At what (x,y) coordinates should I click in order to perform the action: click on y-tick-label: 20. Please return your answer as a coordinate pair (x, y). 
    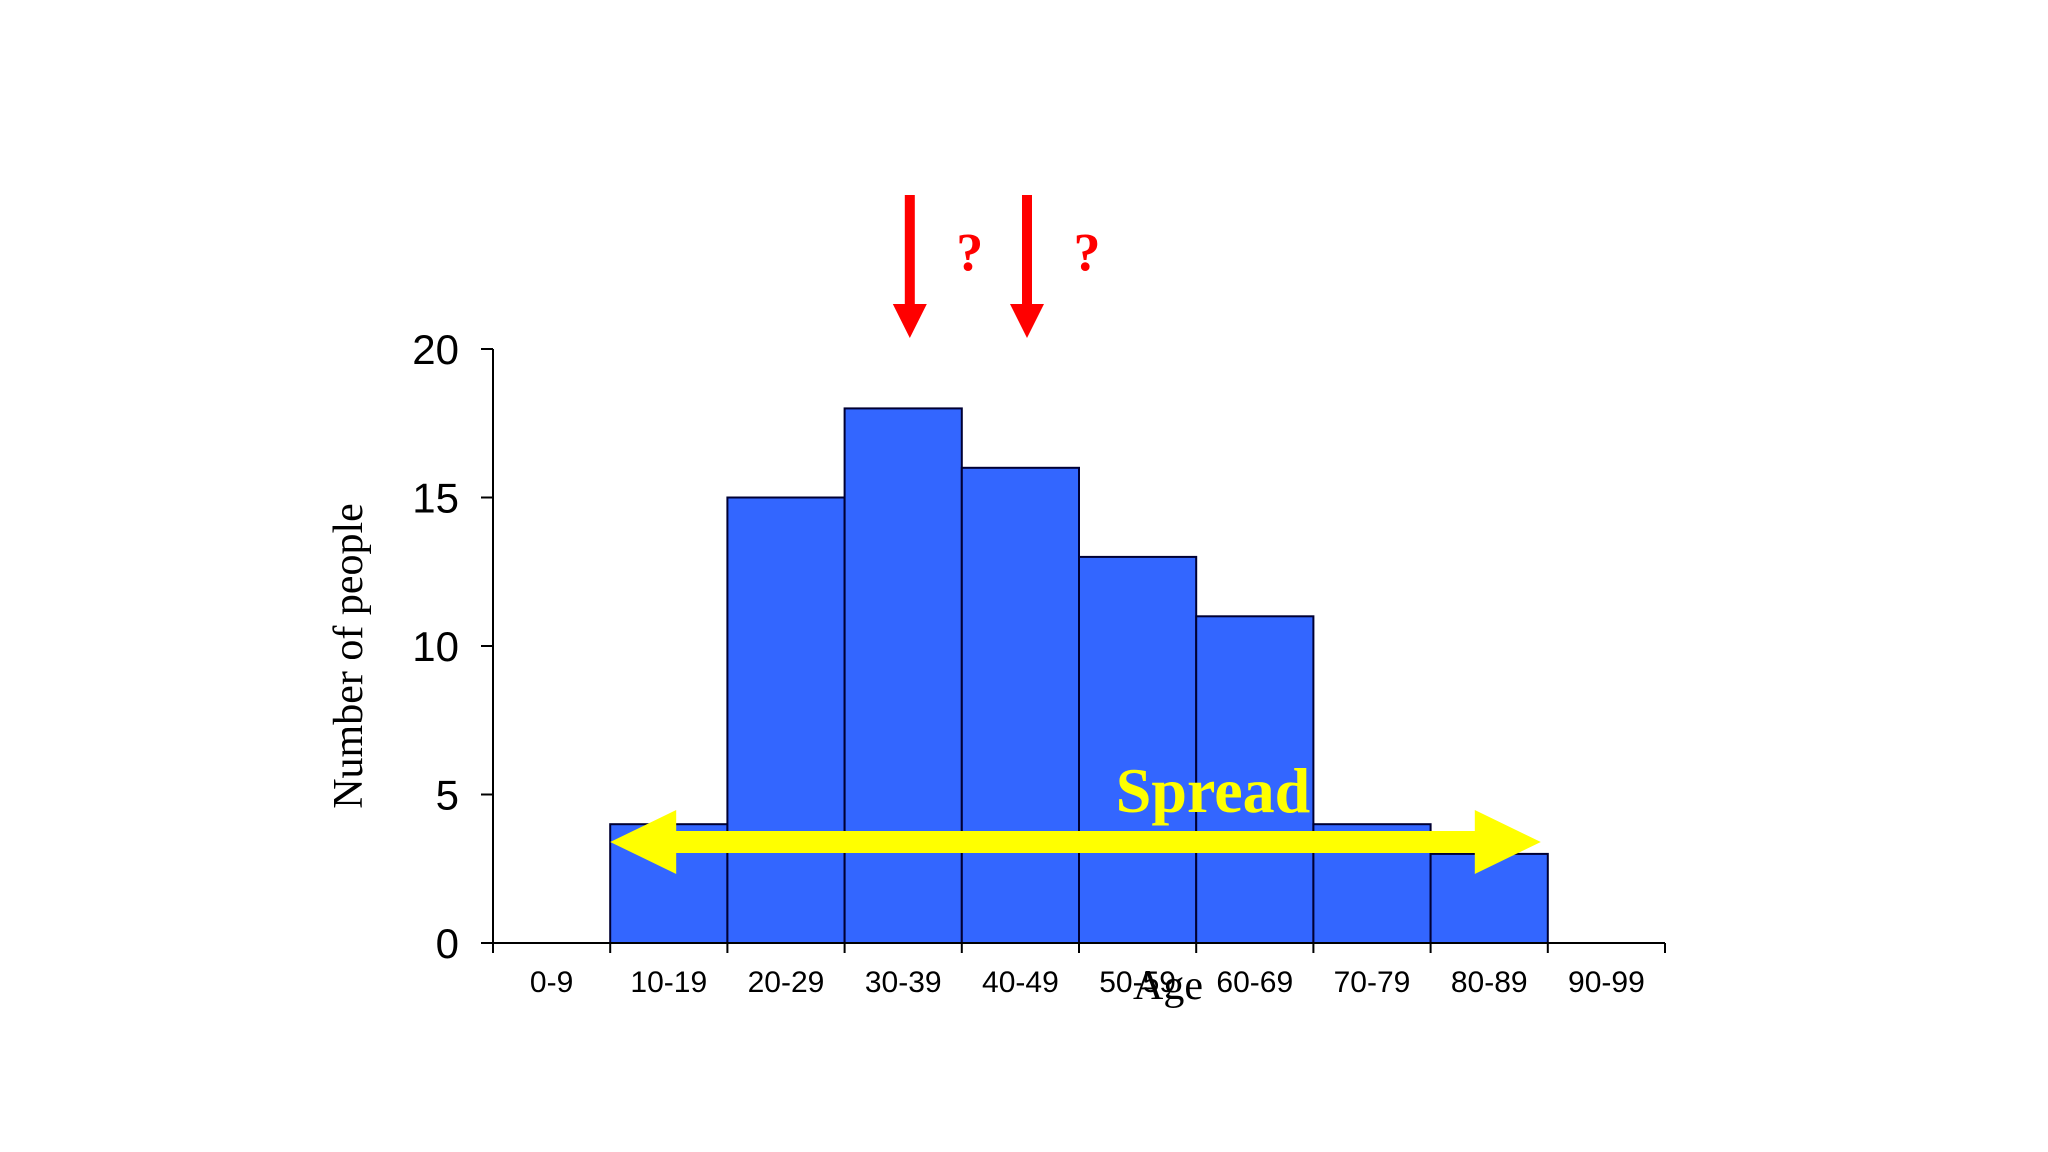
    Looking at the image, I should click on (435, 349).